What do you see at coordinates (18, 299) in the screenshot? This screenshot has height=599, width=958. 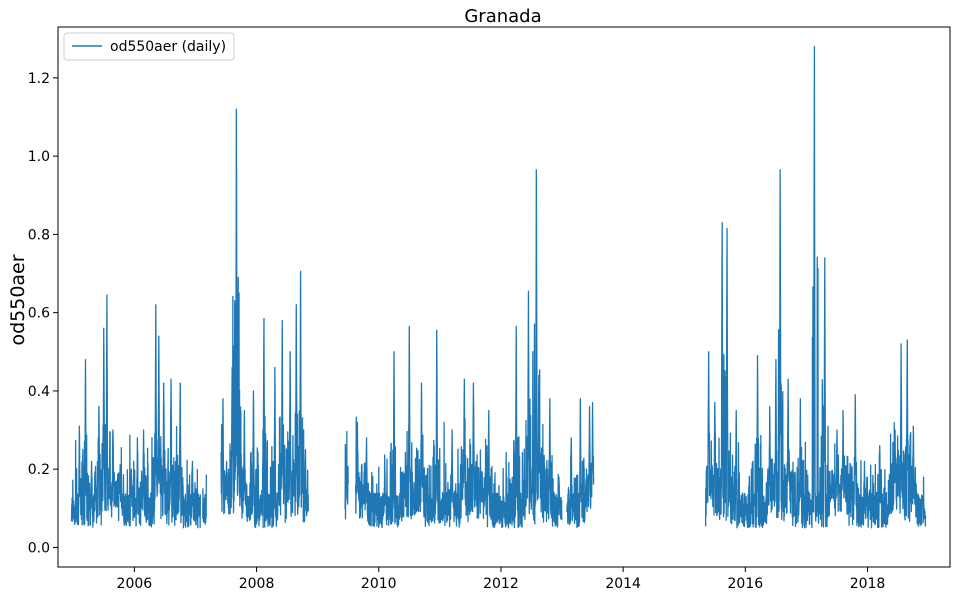 I see `y-axis-label: od550aer` at bounding box center [18, 299].